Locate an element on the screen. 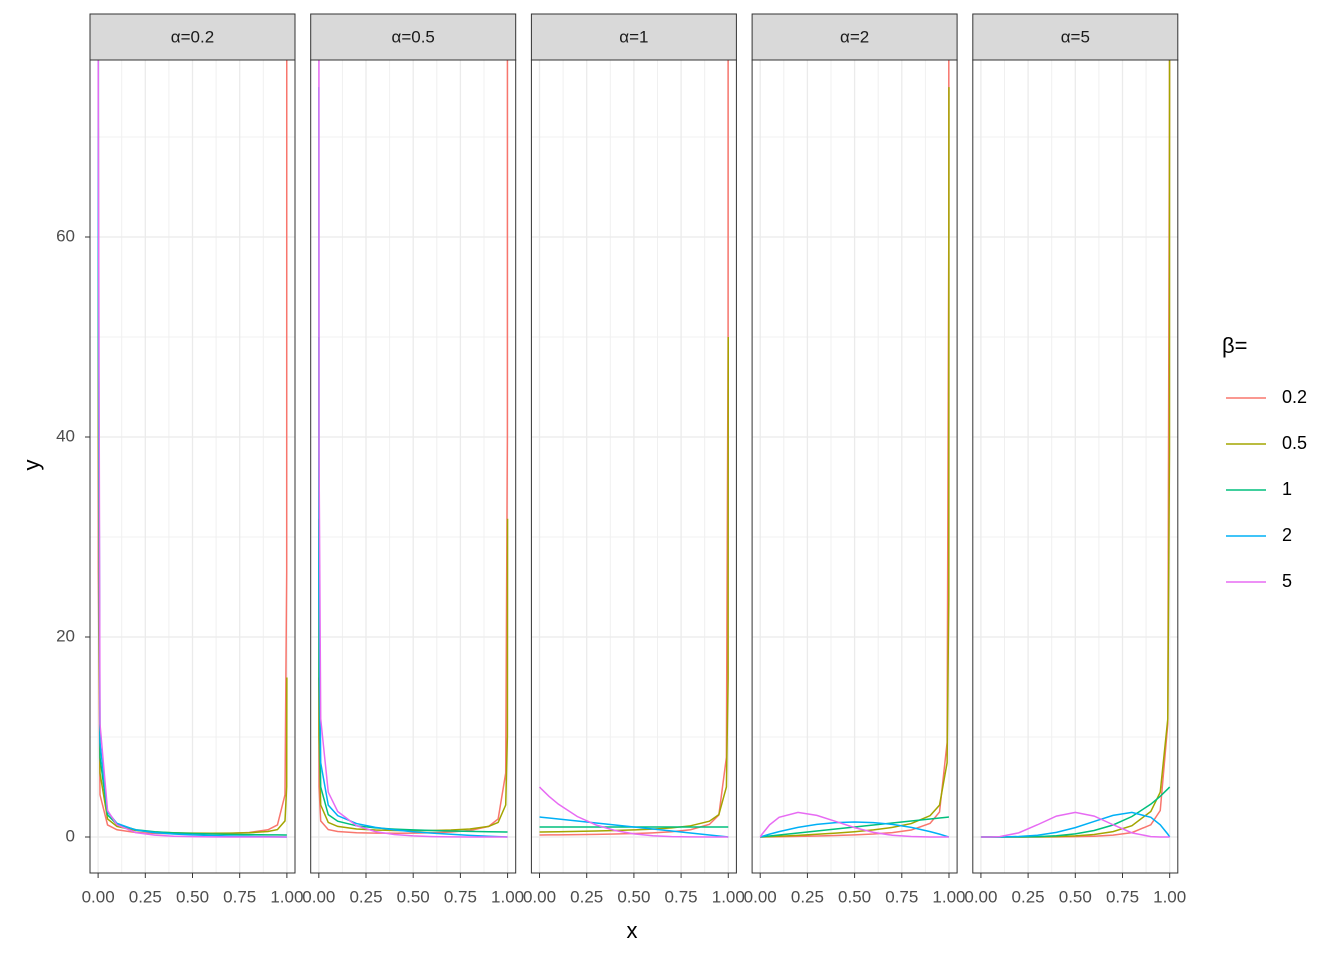 Image resolution: width=1344 pixels, height=960 pixels. x-axis-title: x is located at coordinates (632, 930).